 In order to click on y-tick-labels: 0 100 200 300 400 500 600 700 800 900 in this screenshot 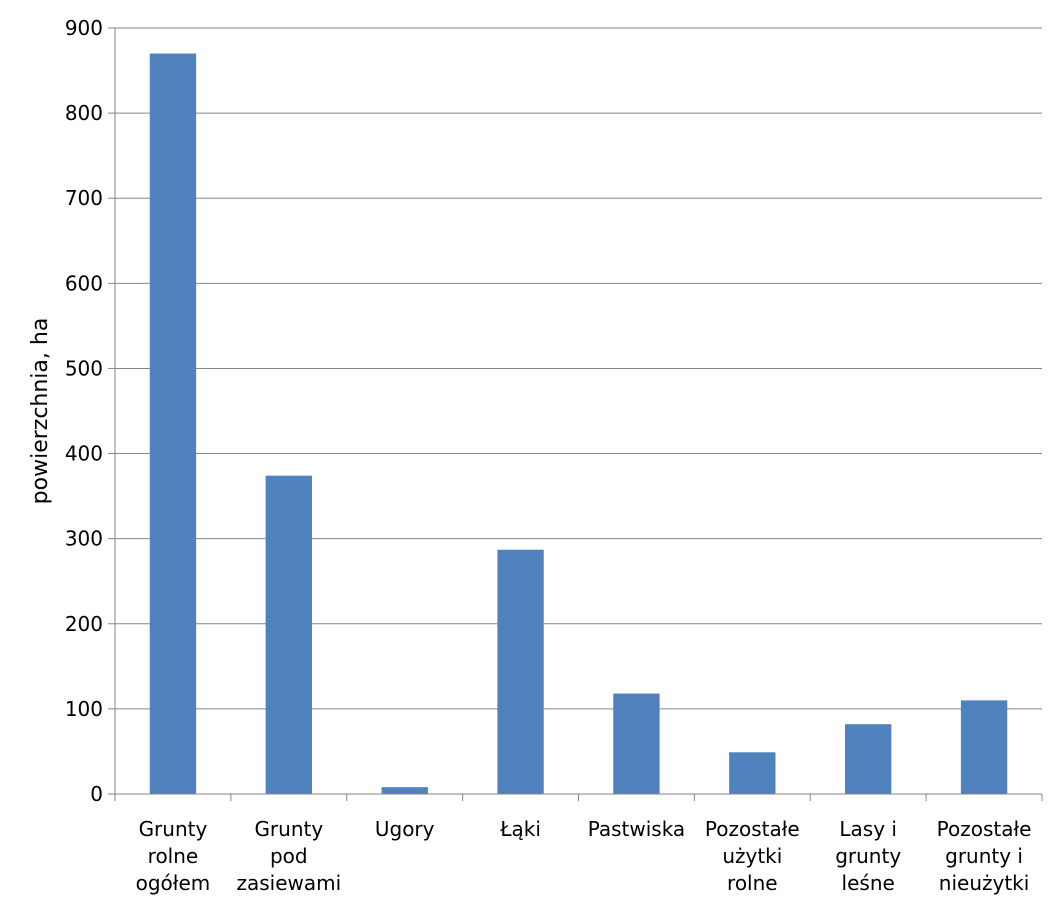, I will do `click(84, 411)`.